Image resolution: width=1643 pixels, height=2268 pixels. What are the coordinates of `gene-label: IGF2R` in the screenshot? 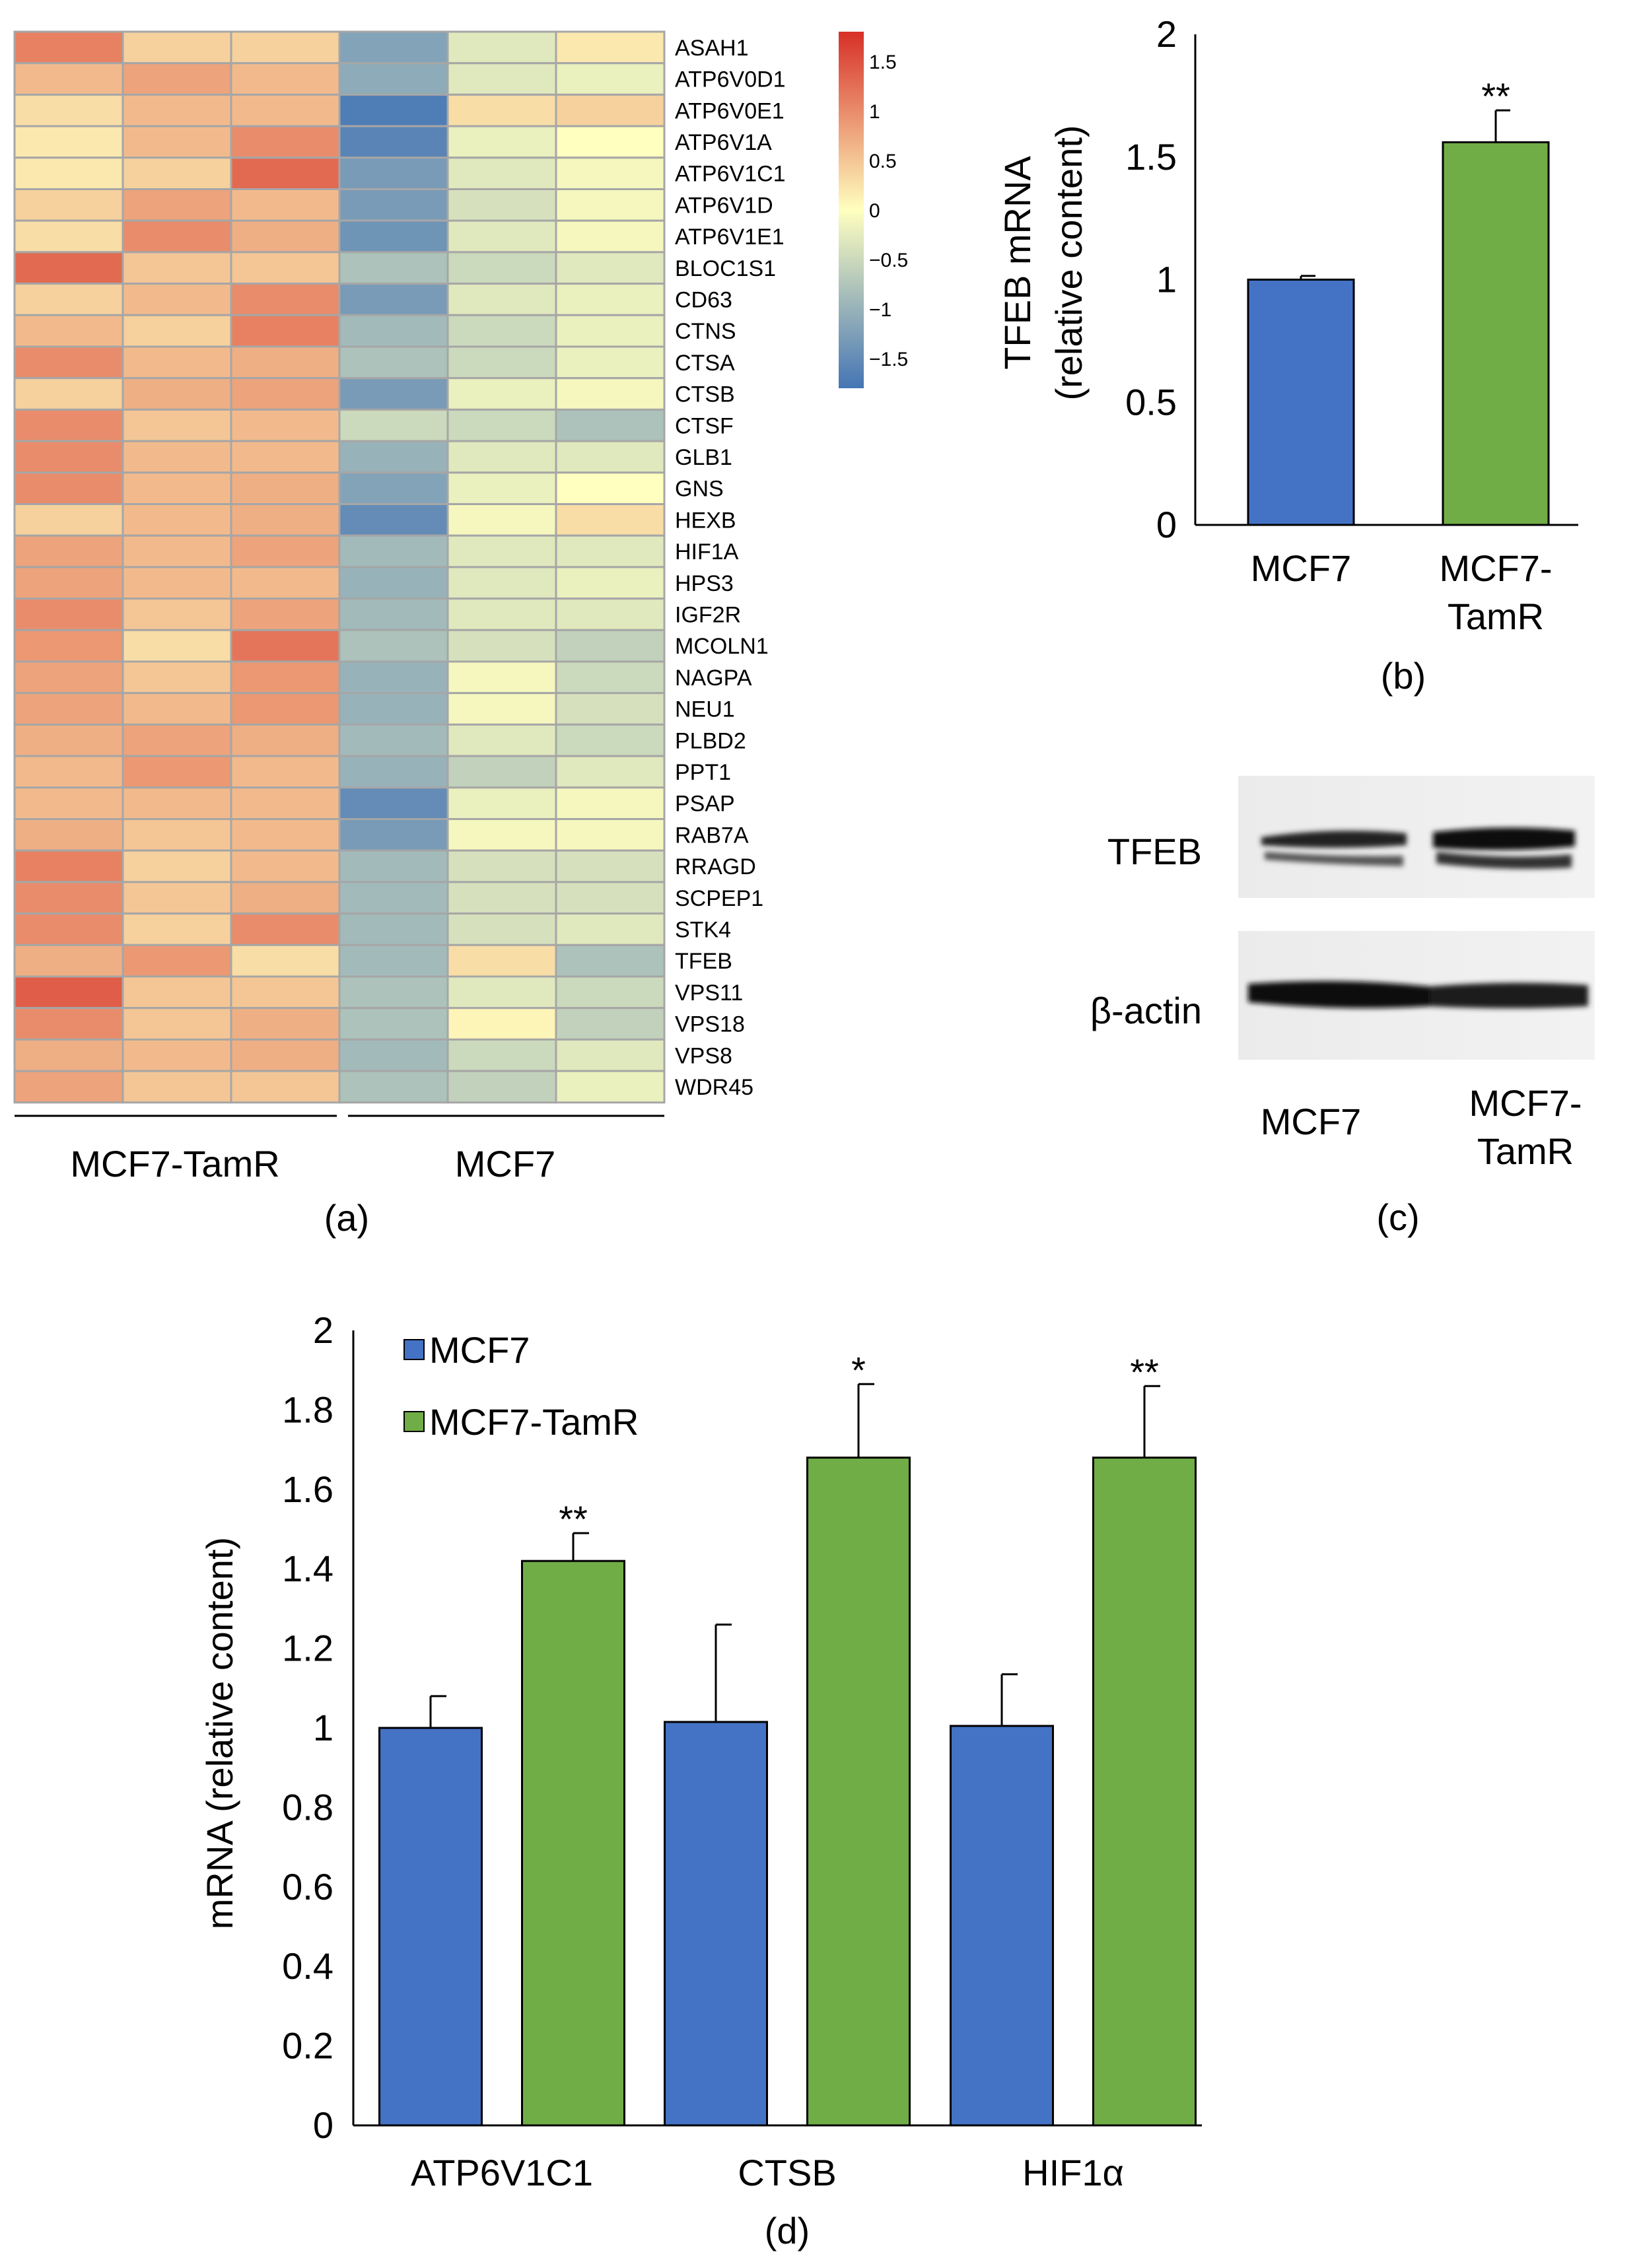 It's located at (708, 615).